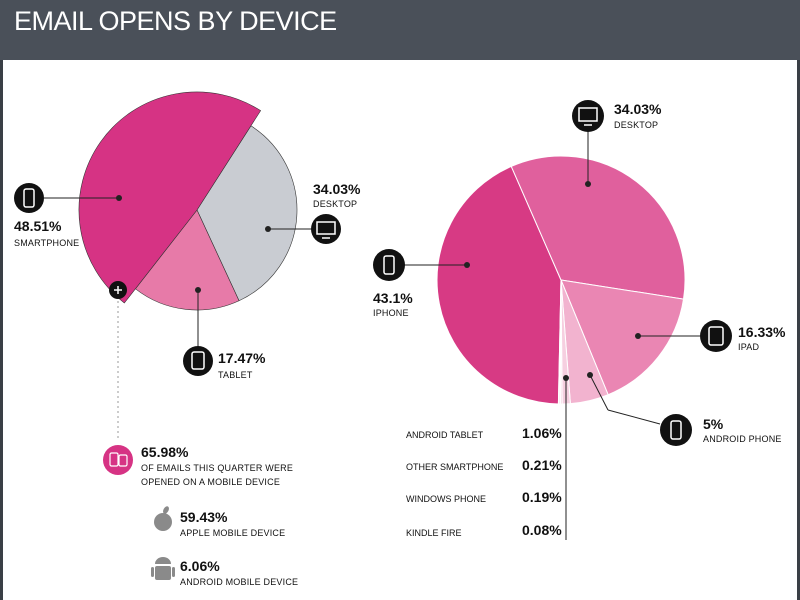 This screenshot has width=800, height=600. What do you see at coordinates (434, 533) in the screenshot?
I see `small-slice-label: KINDLE FIRE` at bounding box center [434, 533].